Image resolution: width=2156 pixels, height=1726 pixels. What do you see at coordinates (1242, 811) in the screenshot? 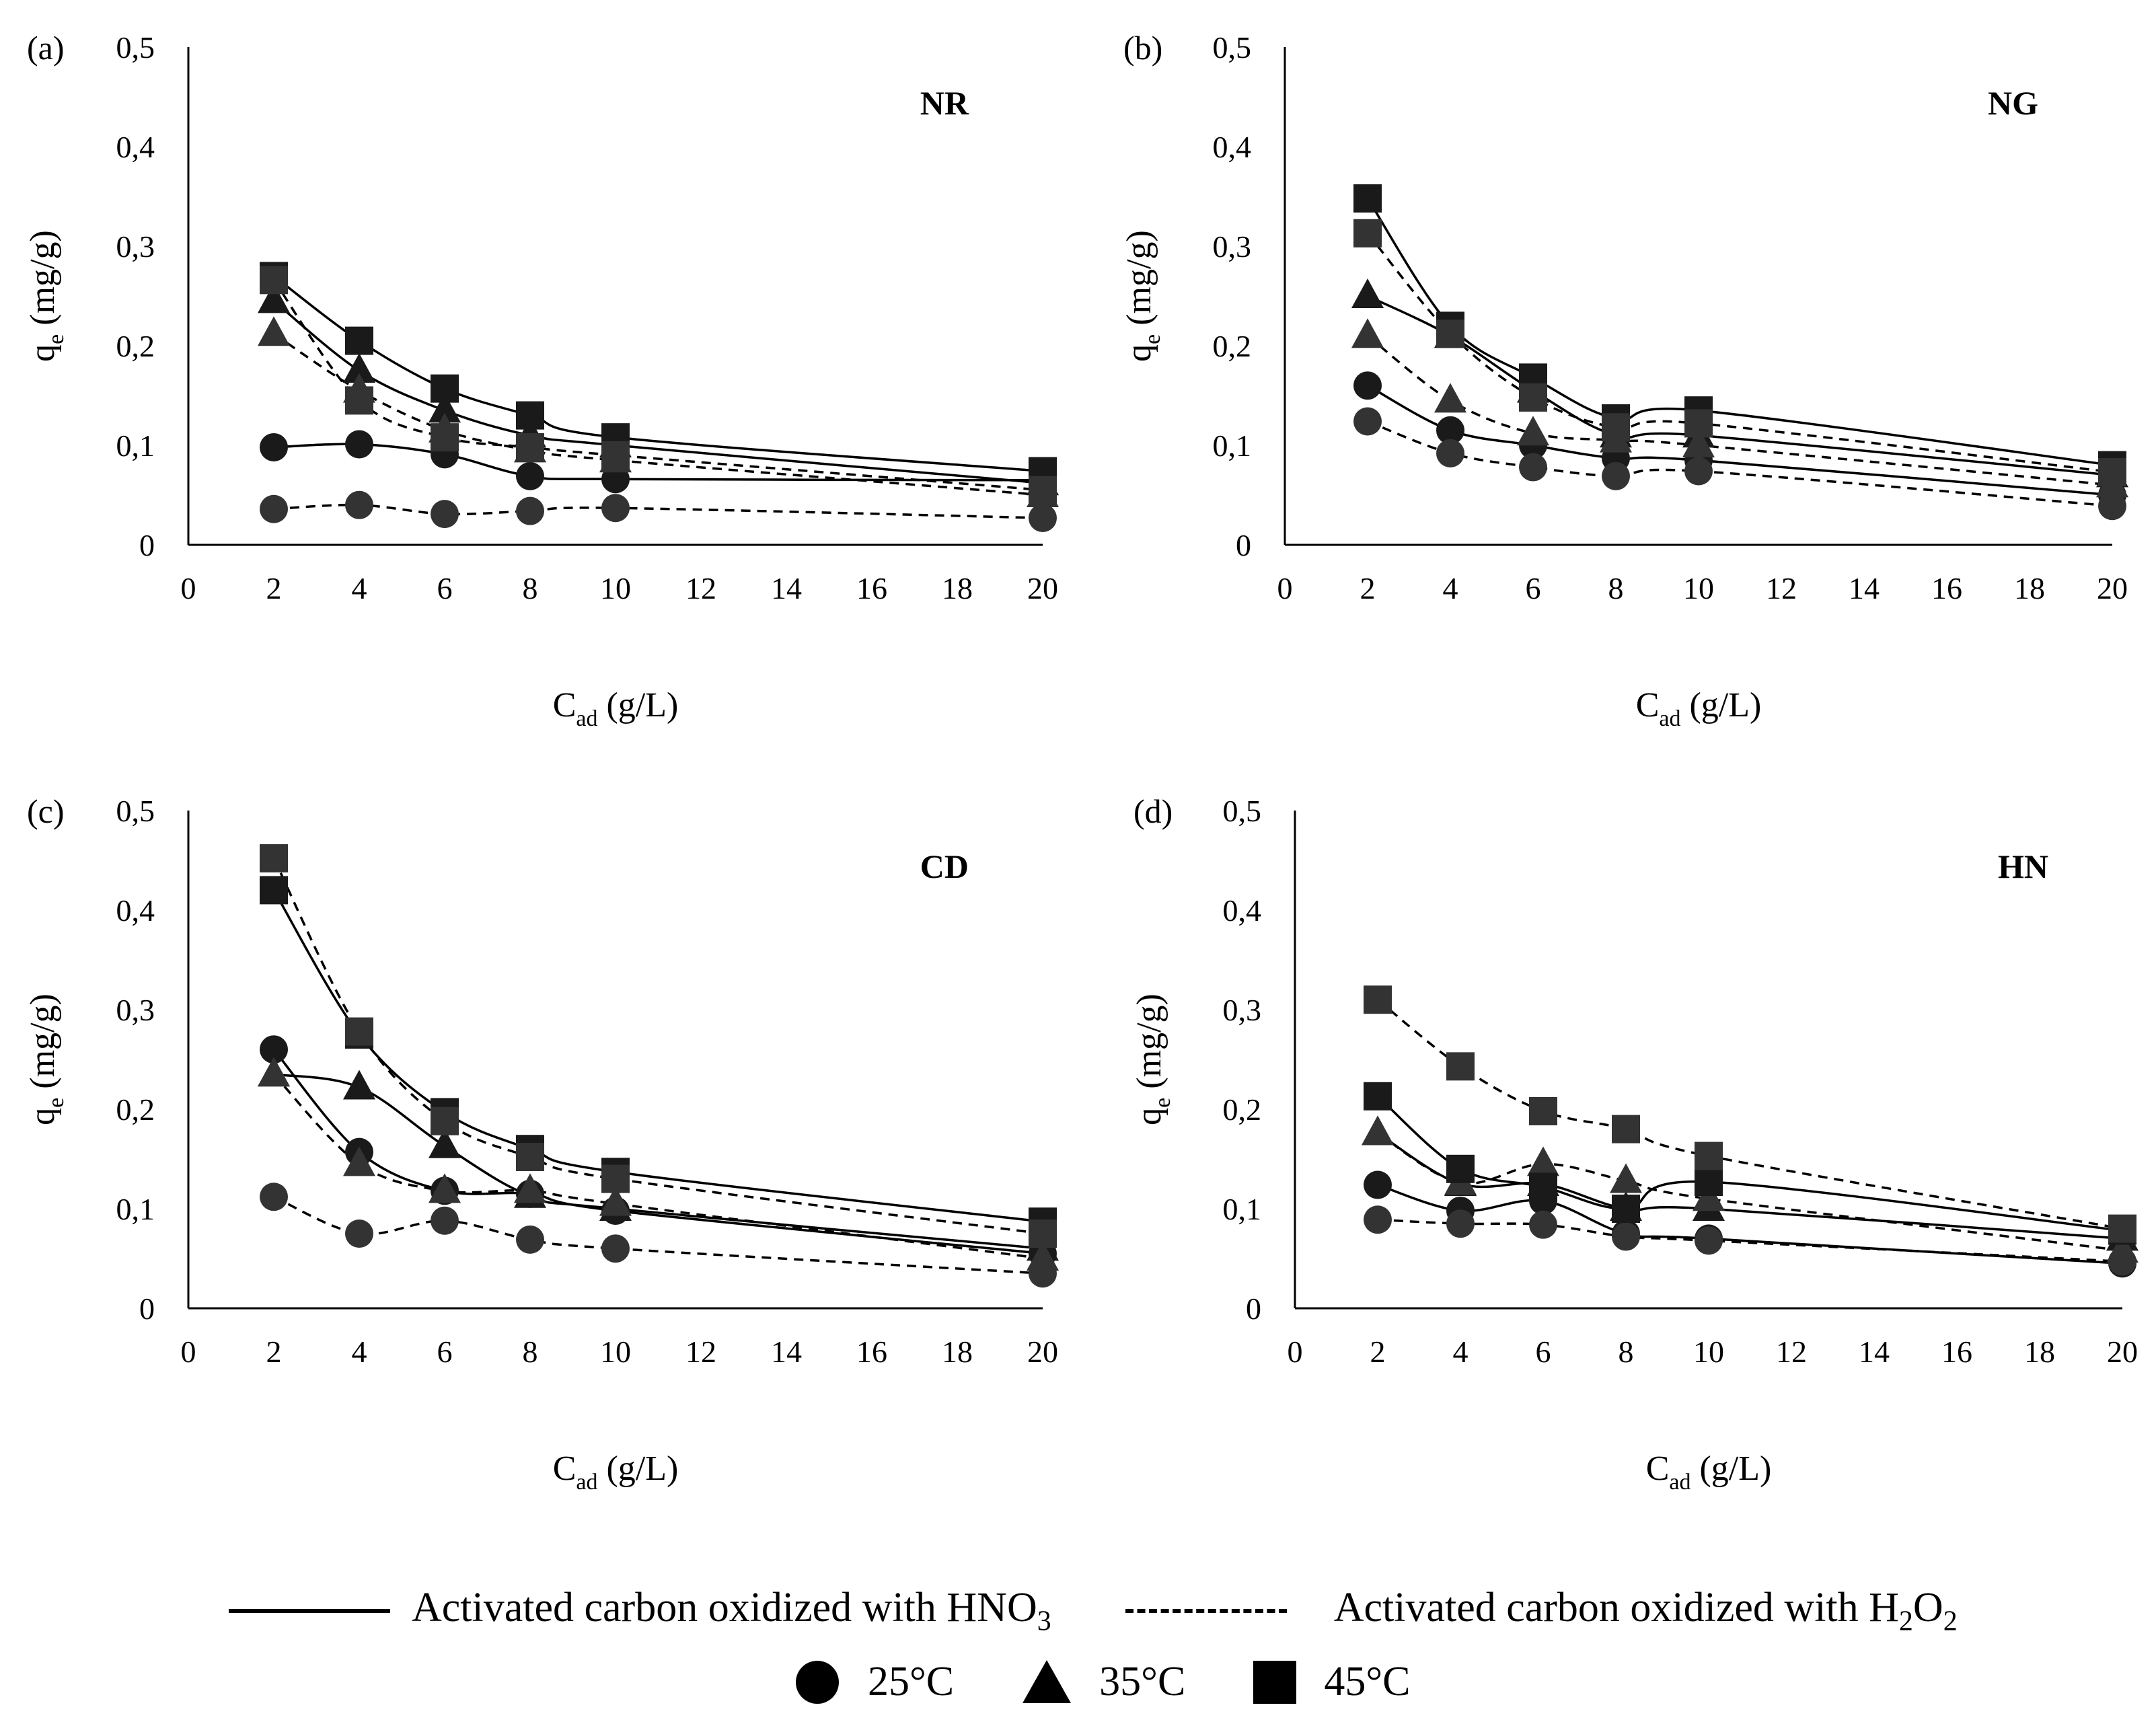
I see `y-tick-label: 0,5` at bounding box center [1242, 811].